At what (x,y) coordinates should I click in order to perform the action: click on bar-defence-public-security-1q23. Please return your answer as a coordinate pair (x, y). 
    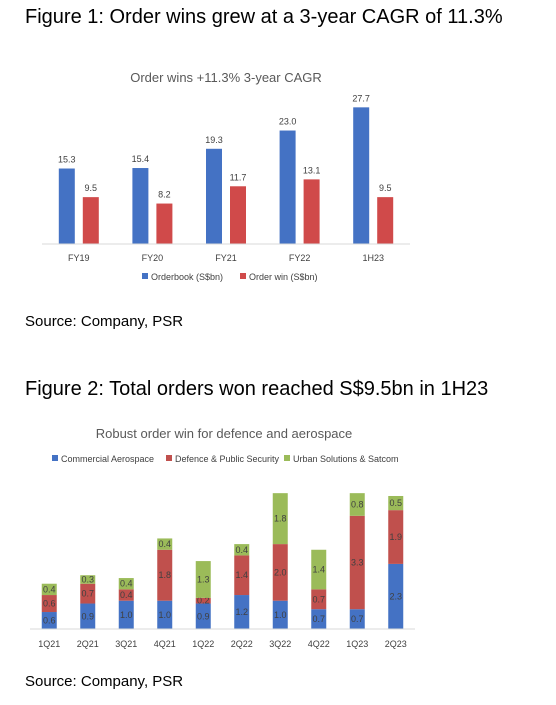
    Looking at the image, I should click on (357, 562).